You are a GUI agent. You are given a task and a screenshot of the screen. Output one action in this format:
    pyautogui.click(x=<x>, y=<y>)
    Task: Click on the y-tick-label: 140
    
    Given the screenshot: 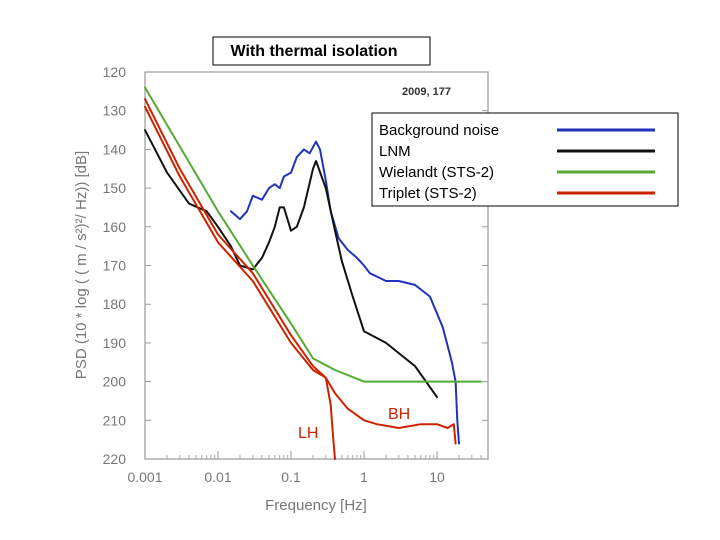 What is the action you would take?
    pyautogui.click(x=115, y=149)
    